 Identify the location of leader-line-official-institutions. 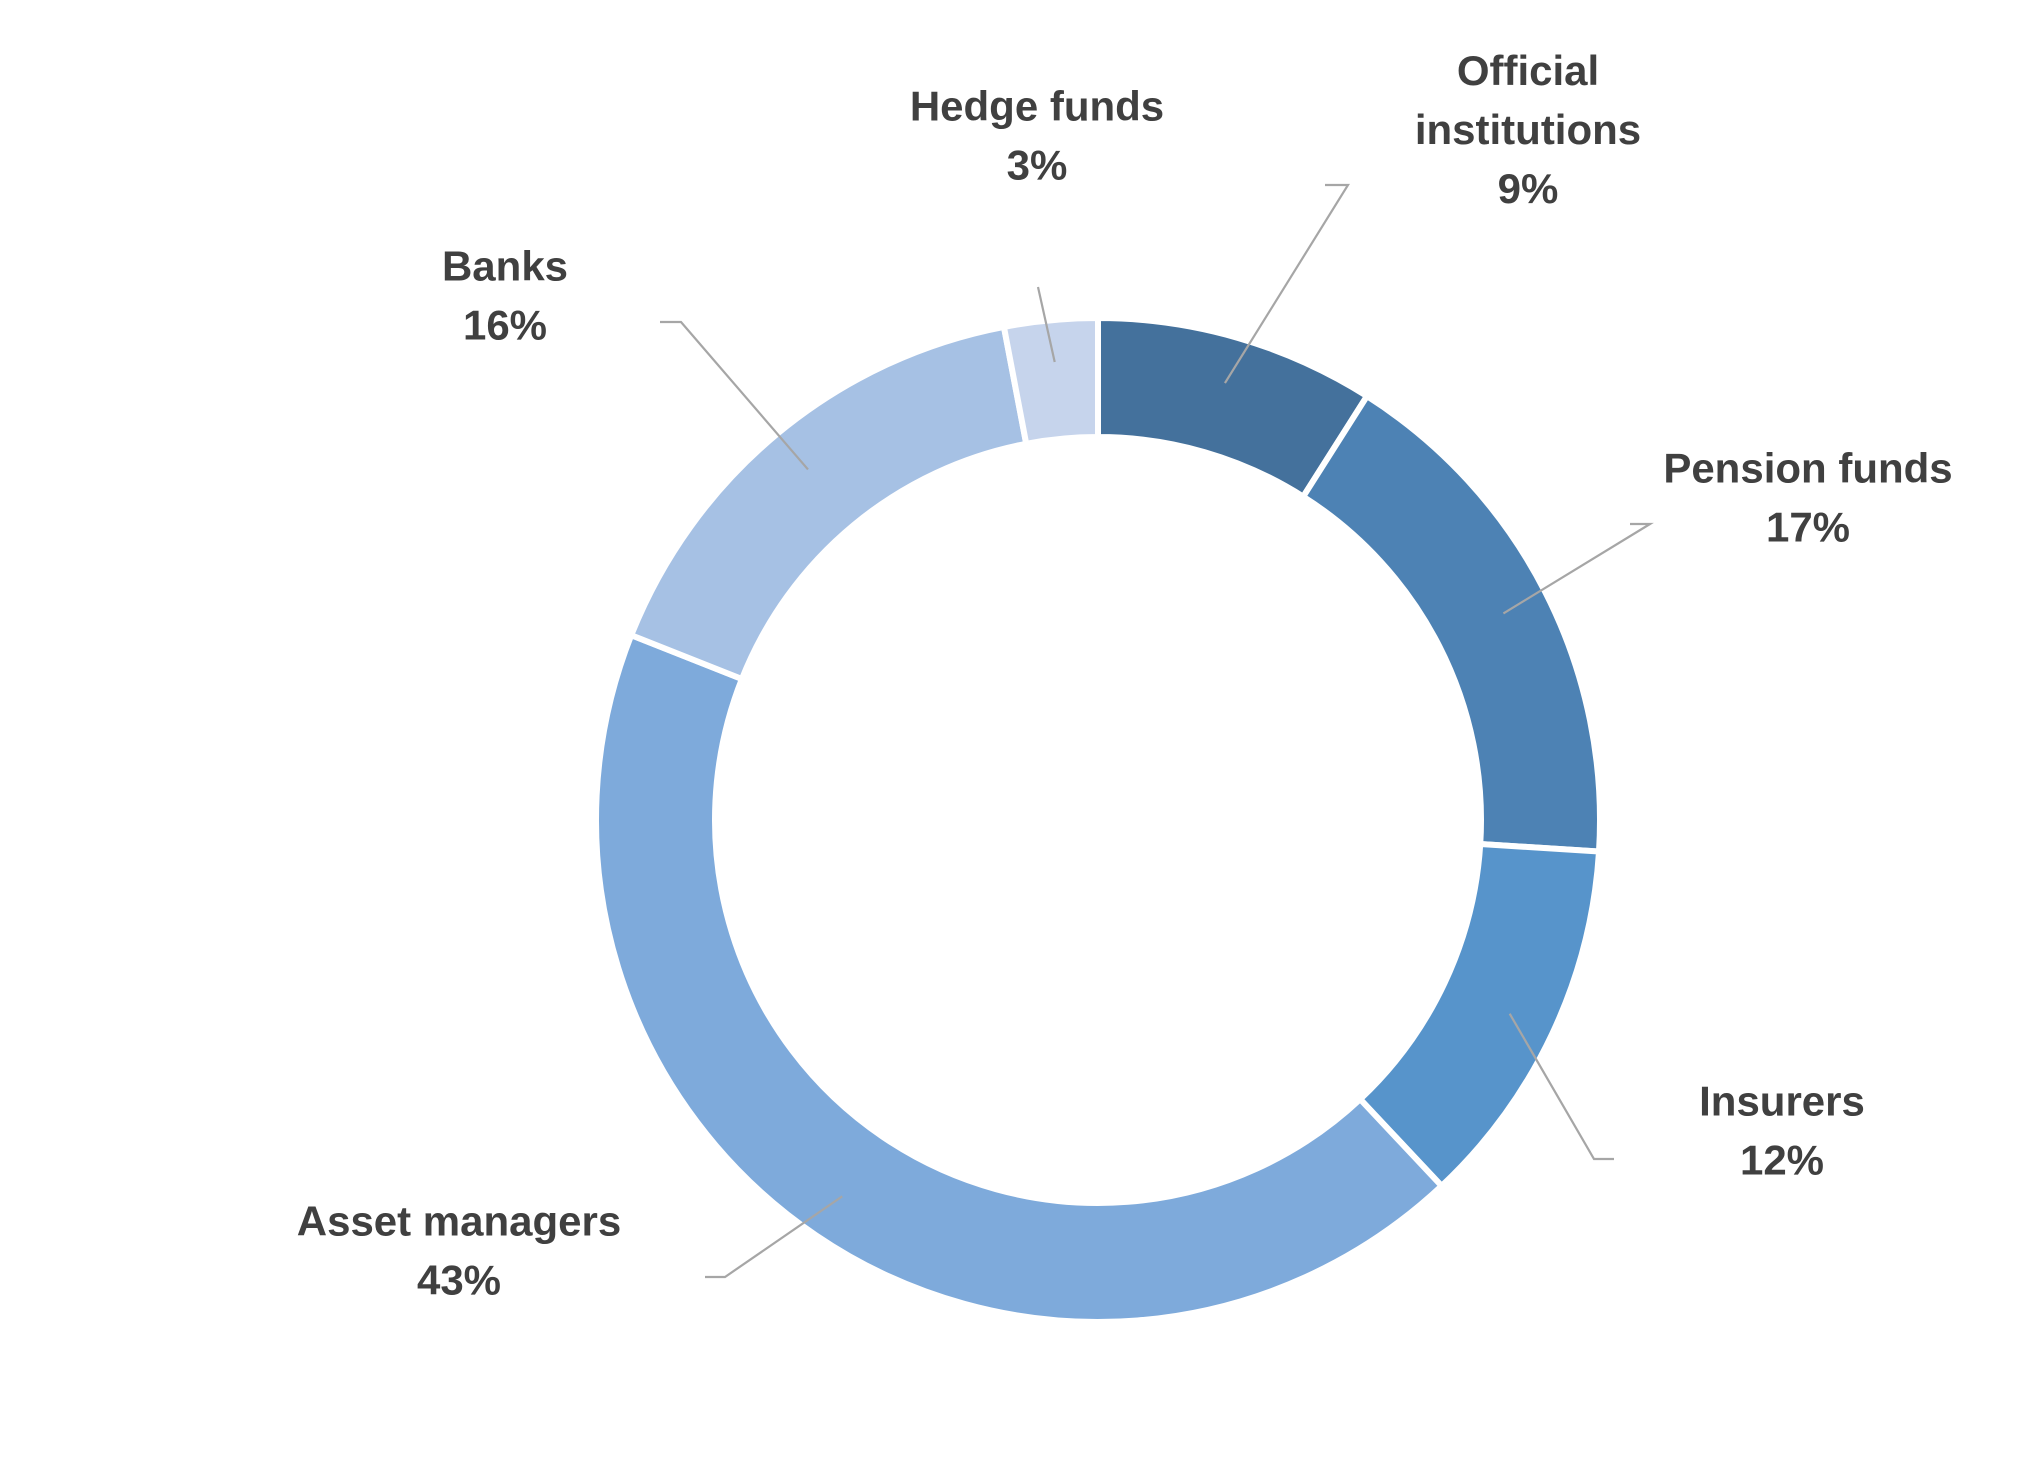
(1287, 283).